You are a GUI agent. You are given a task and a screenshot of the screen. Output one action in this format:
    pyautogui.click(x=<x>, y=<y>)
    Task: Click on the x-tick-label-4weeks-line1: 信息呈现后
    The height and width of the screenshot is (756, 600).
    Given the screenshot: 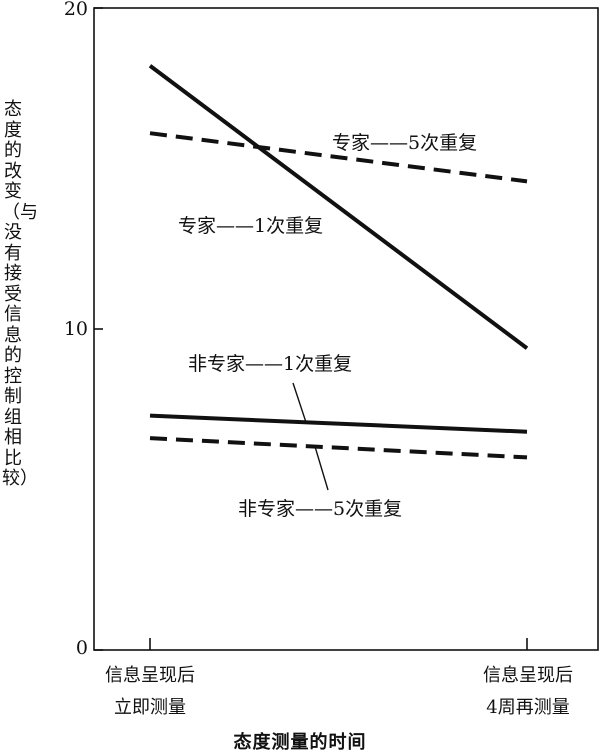 What is the action you would take?
    pyautogui.click(x=528, y=675)
    